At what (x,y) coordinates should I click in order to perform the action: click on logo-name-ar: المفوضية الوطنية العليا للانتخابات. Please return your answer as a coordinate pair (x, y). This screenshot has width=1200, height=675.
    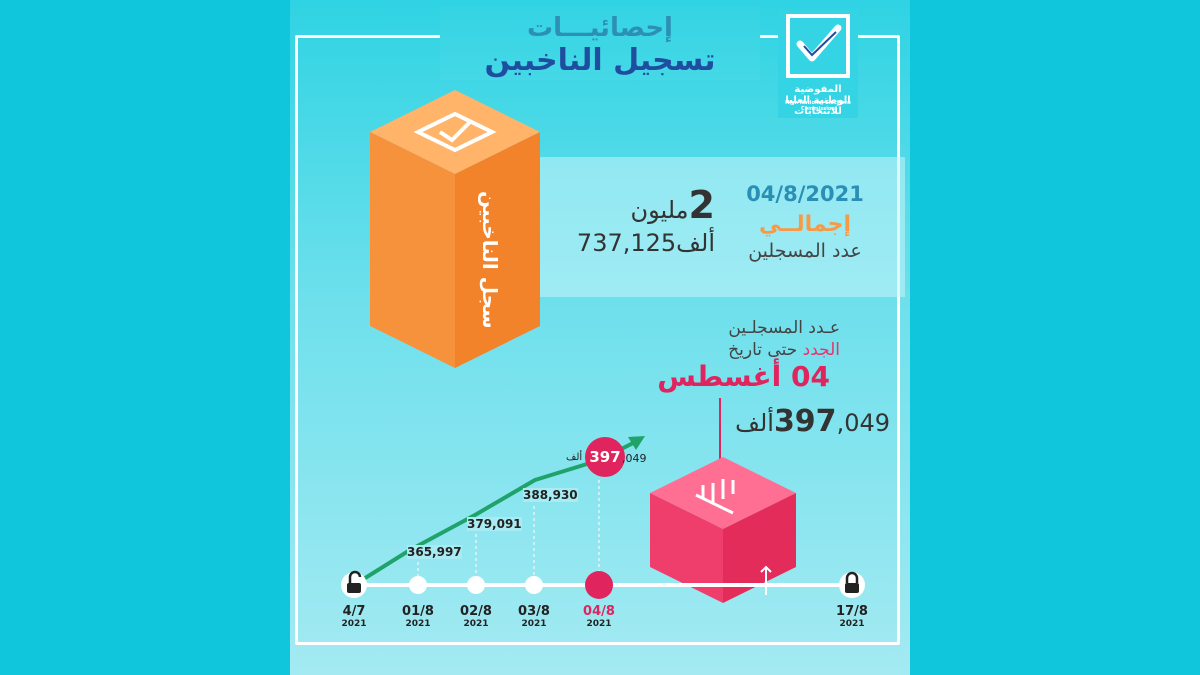
    Looking at the image, I should click on (818, 100).